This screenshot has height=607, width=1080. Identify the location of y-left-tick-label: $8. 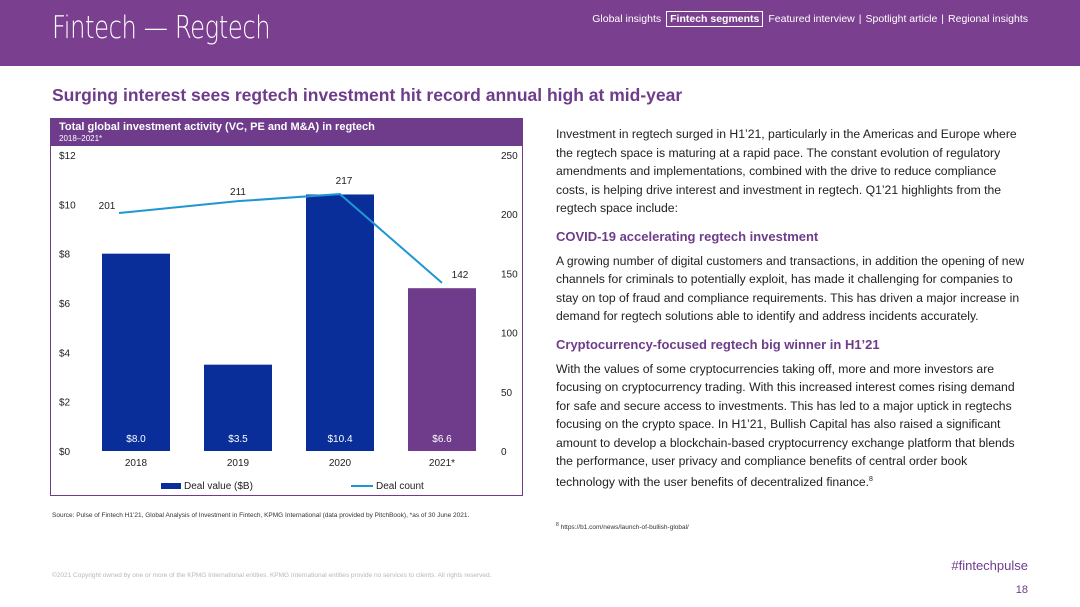
(65, 255).